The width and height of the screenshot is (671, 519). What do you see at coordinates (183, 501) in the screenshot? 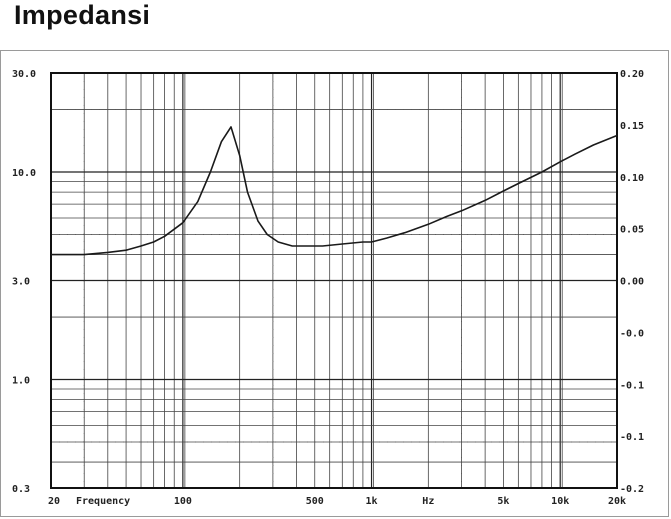
I see `x-tick-label: 100` at bounding box center [183, 501].